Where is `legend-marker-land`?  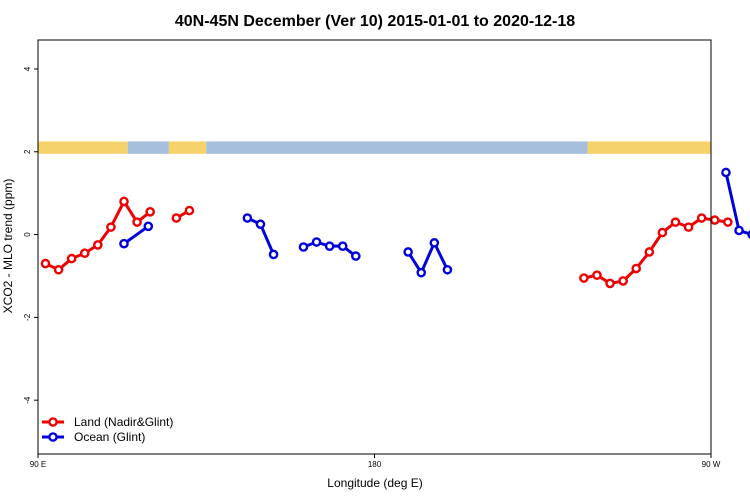
legend-marker-land is located at coordinates (53, 422).